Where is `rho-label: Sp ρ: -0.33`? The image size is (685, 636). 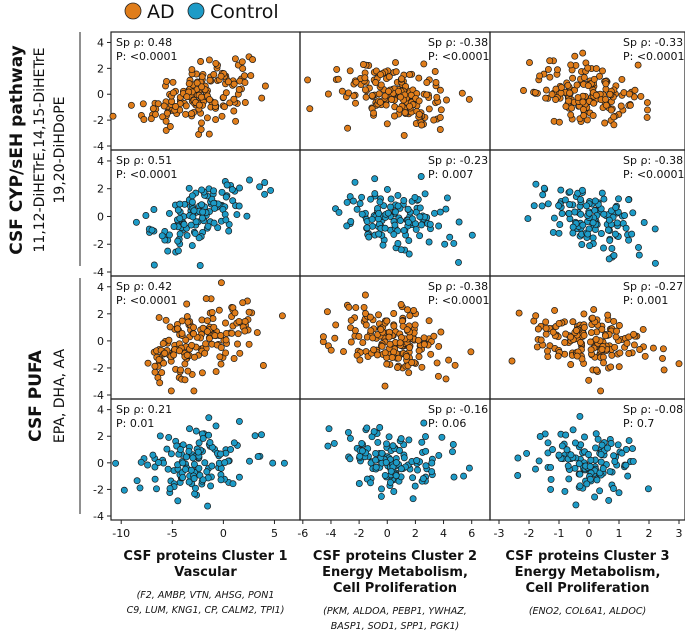
rho-label: Sp ρ: -0.33 is located at coordinates (653, 42).